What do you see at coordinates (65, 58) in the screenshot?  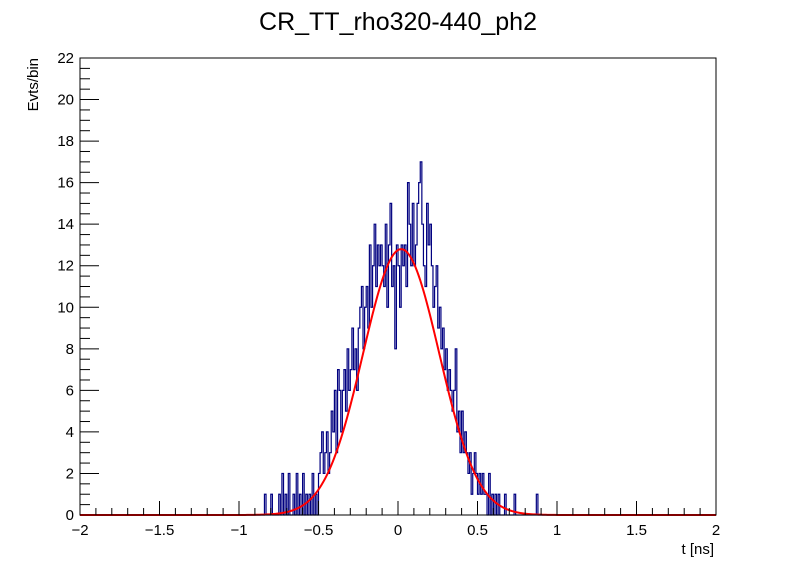 I see `y-tick-label: 22` at bounding box center [65, 58].